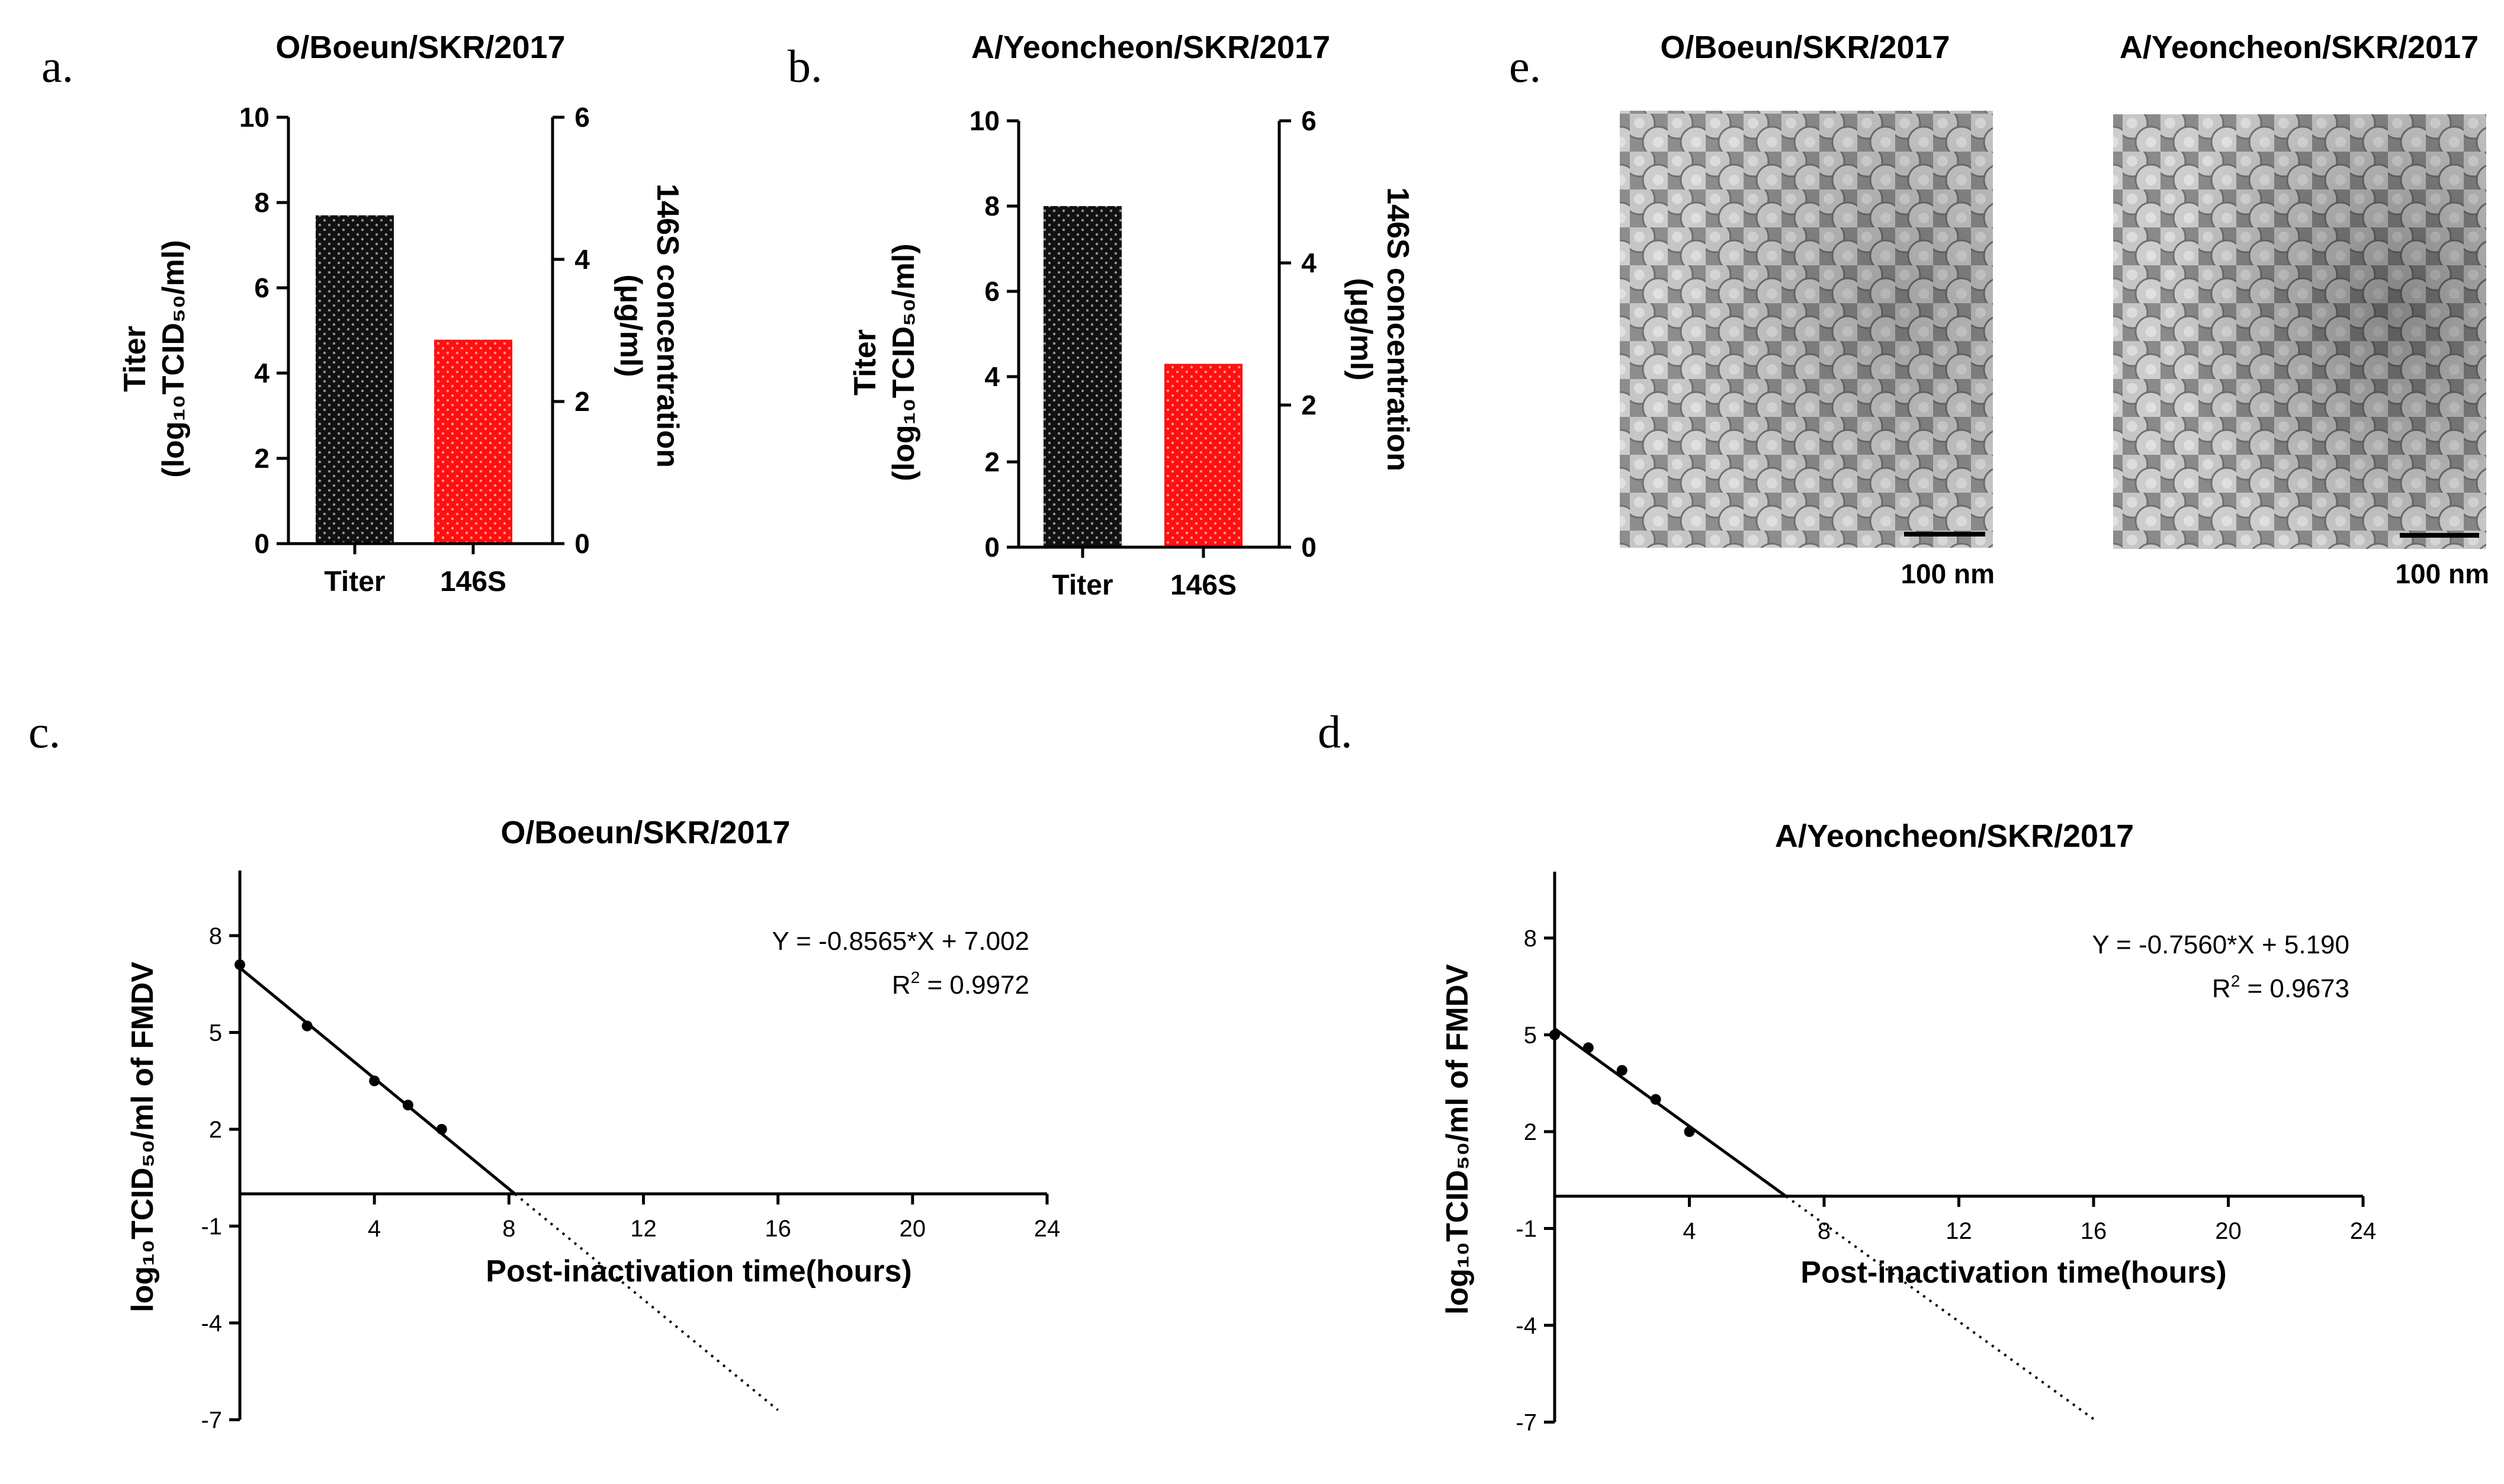 The image size is (2504, 1484). I want to click on r-squared: R2 = 0.9673, so click(2280, 988).